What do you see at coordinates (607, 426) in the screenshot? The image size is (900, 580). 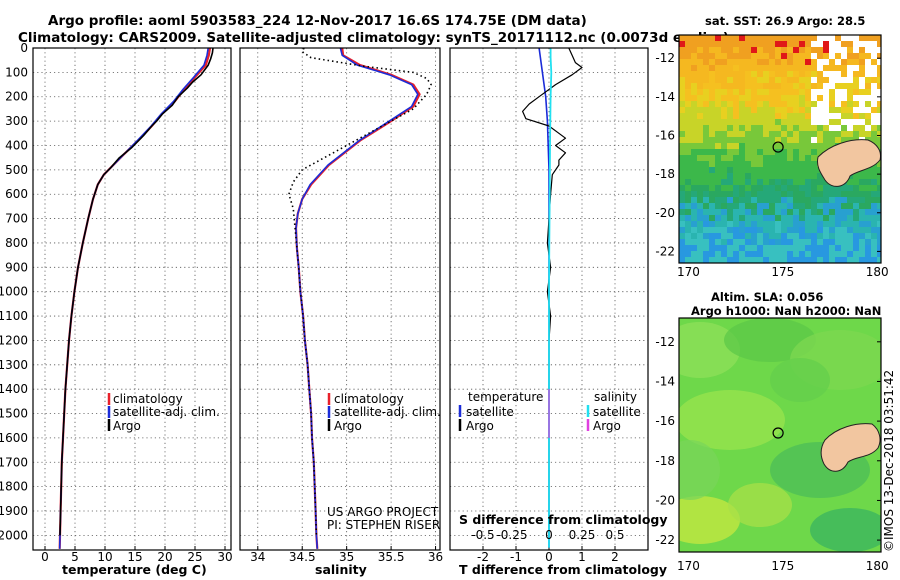 I see `legend-s-argo-label: Argo` at bounding box center [607, 426].